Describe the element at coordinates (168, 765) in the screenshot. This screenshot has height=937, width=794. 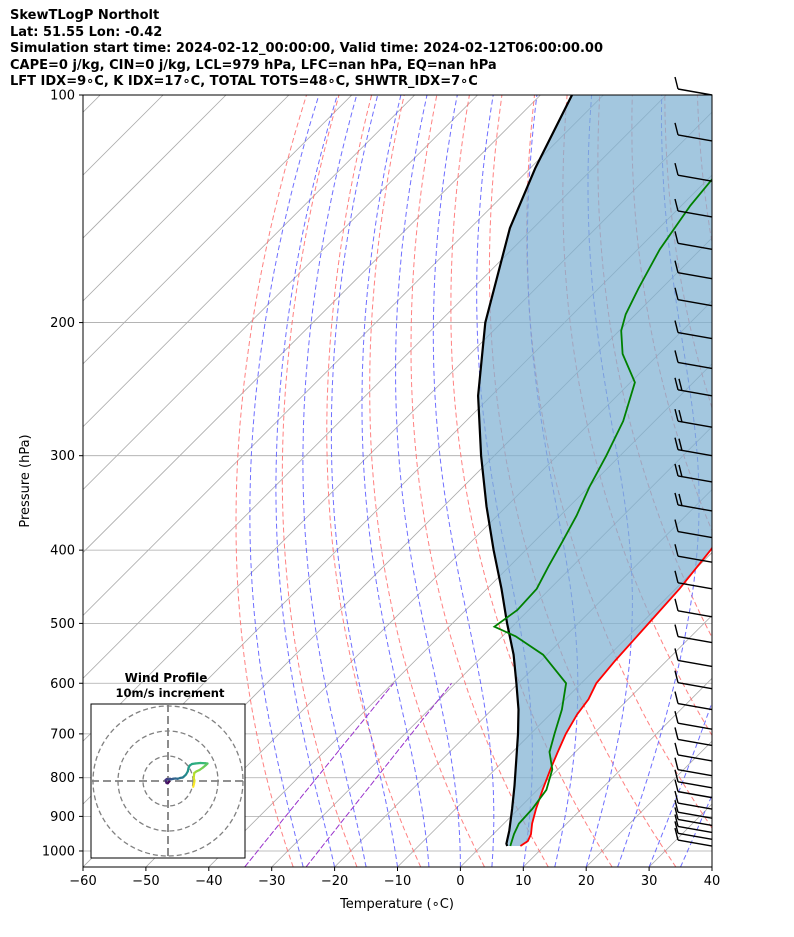
I see `hodograph-inset: Wind Profile 10m/s increment` at that location.